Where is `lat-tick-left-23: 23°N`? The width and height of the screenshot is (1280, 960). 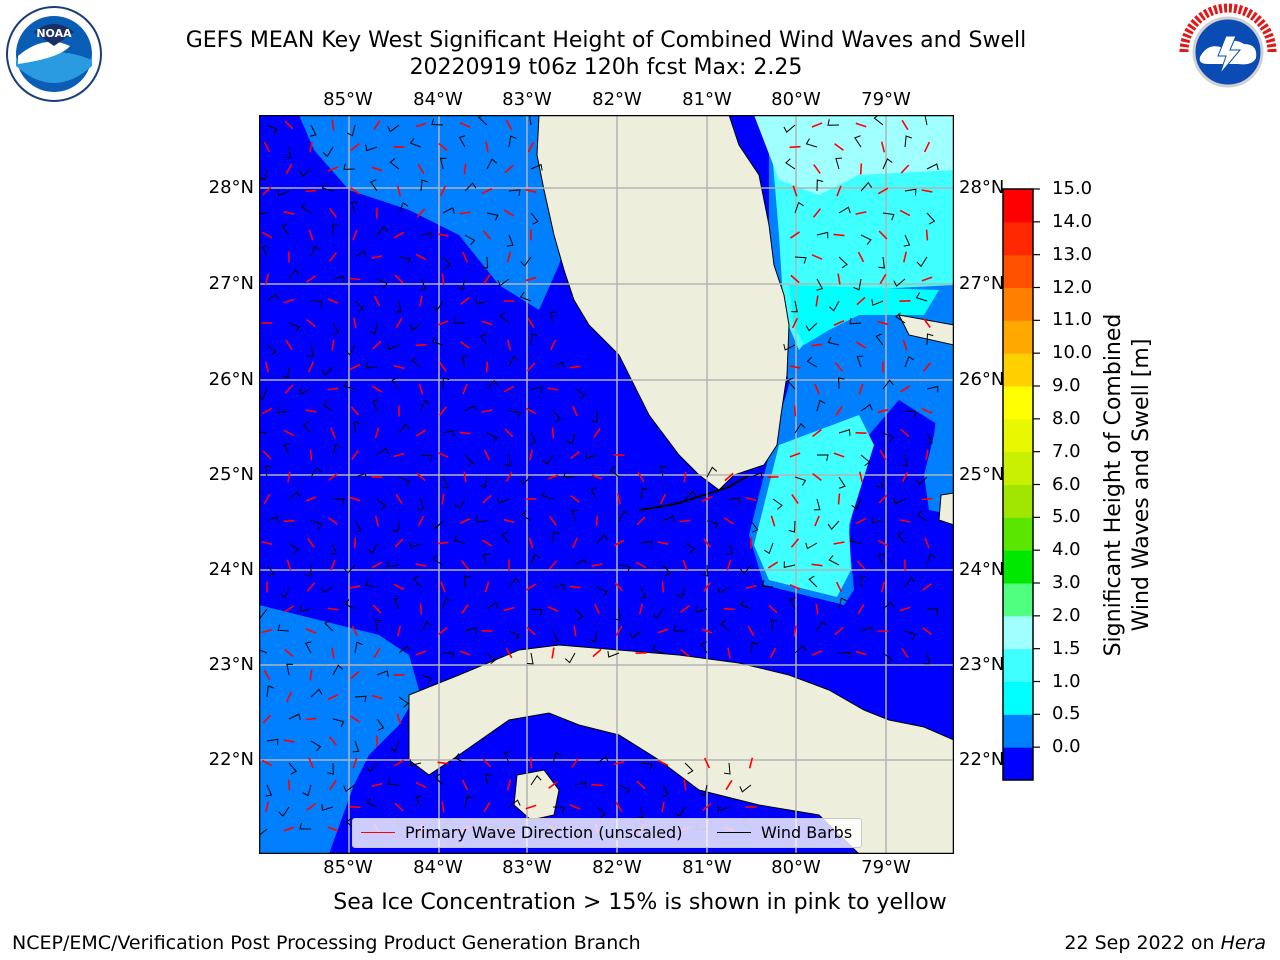
lat-tick-left-23: 23°N is located at coordinates (231, 664).